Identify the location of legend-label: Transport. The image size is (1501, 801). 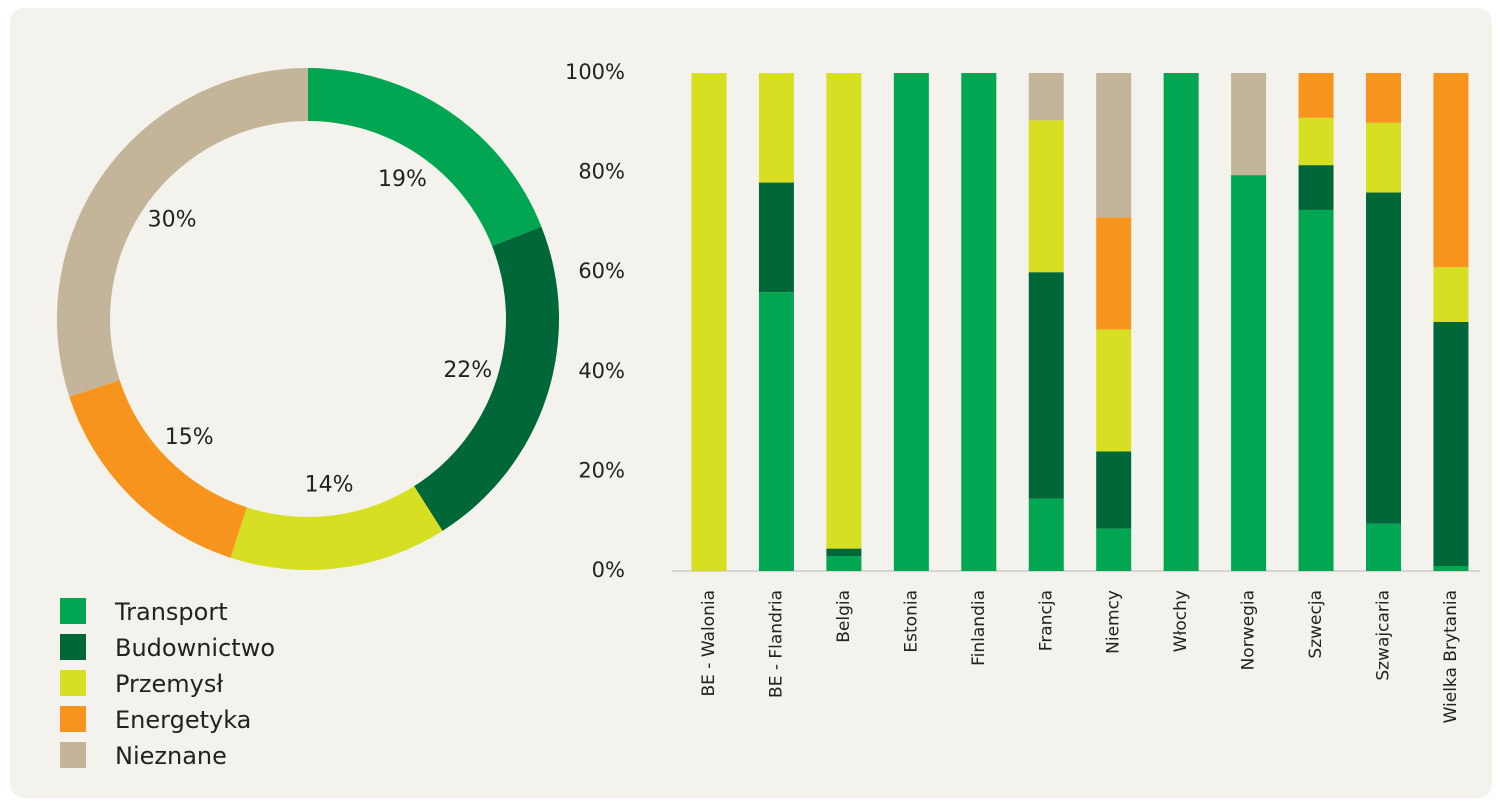
(171, 612).